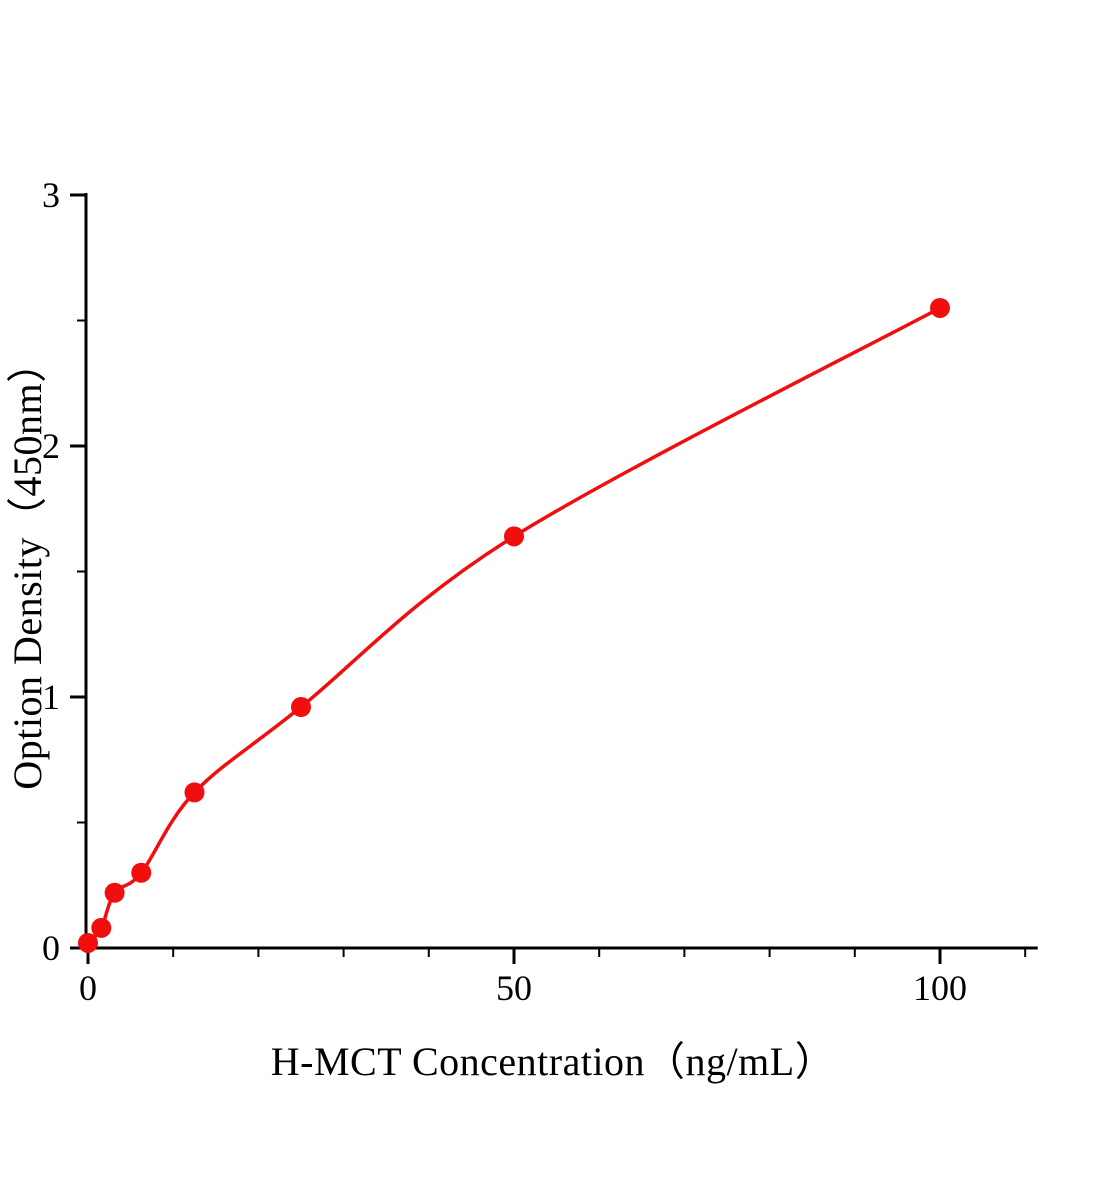 The width and height of the screenshot is (1104, 1200). What do you see at coordinates (553, 1061) in the screenshot?
I see `x-axis-title: H-MCT Concentration（ng/mL）` at bounding box center [553, 1061].